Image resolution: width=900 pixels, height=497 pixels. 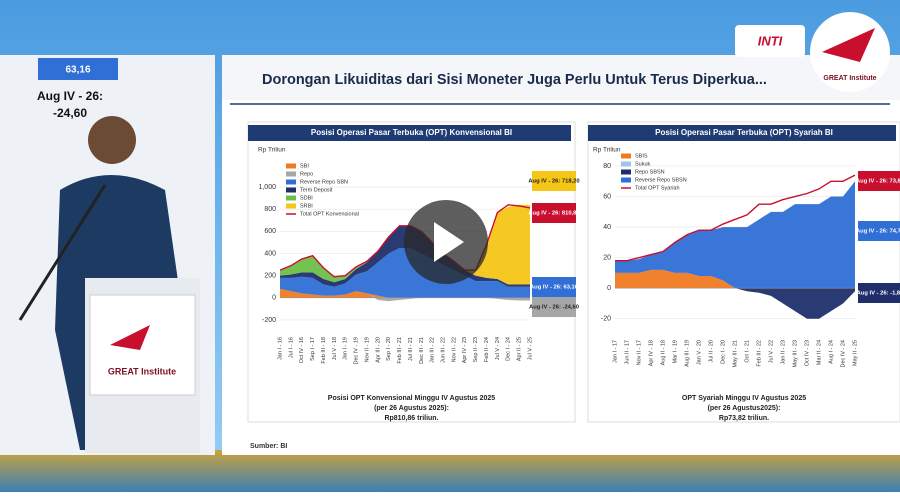 What do you see at coordinates (661, 180) in the screenshot?
I see `legend-label: Reverse Repo SBSN` at bounding box center [661, 180].